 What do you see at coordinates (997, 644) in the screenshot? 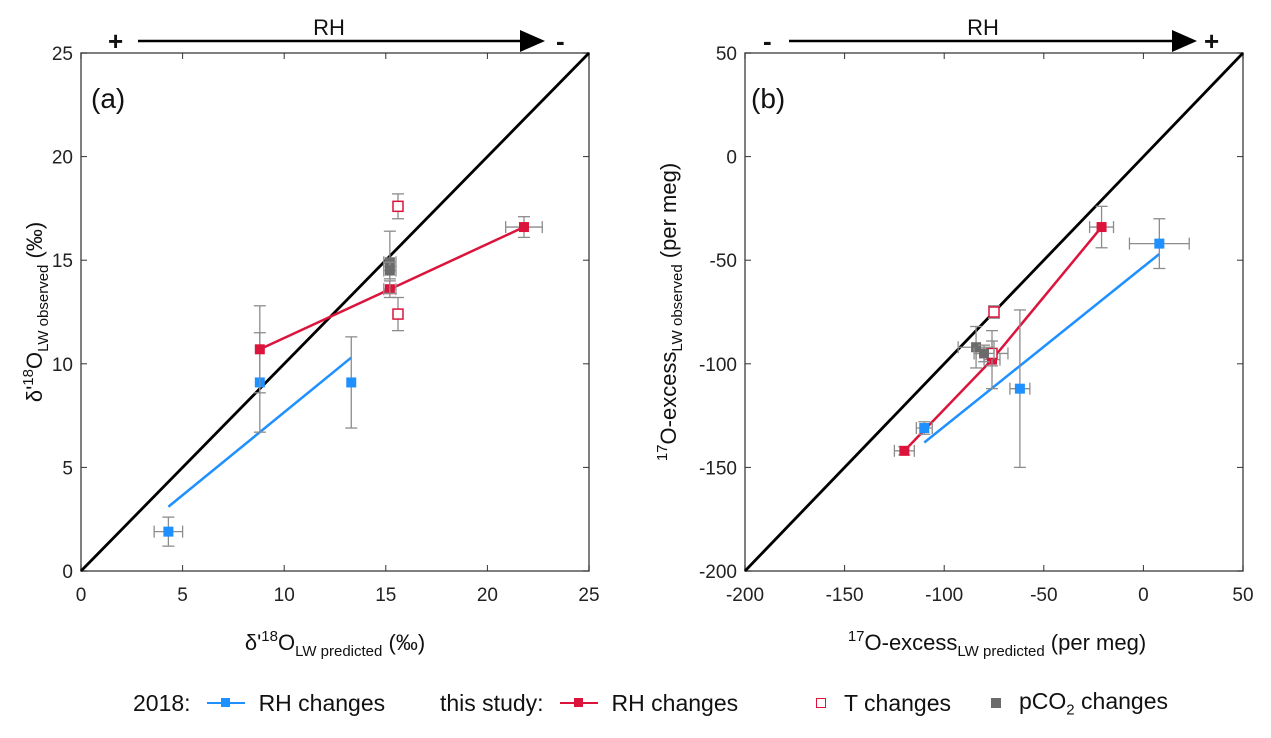
I see `x-axis-label-b: 17O-excessLW predicted (per meg)` at bounding box center [997, 644].